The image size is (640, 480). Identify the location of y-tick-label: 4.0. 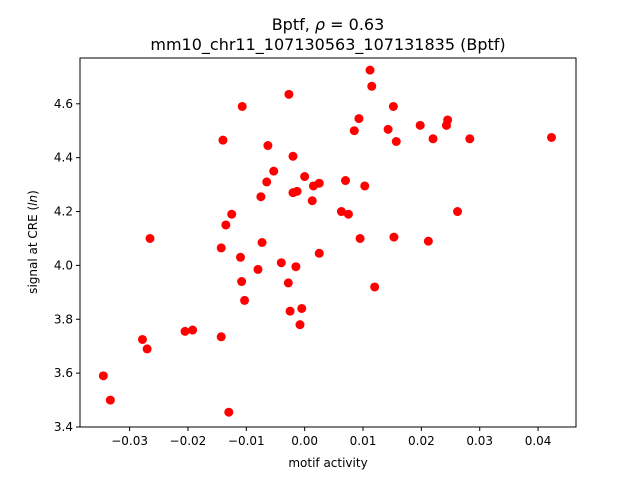
(63, 265).